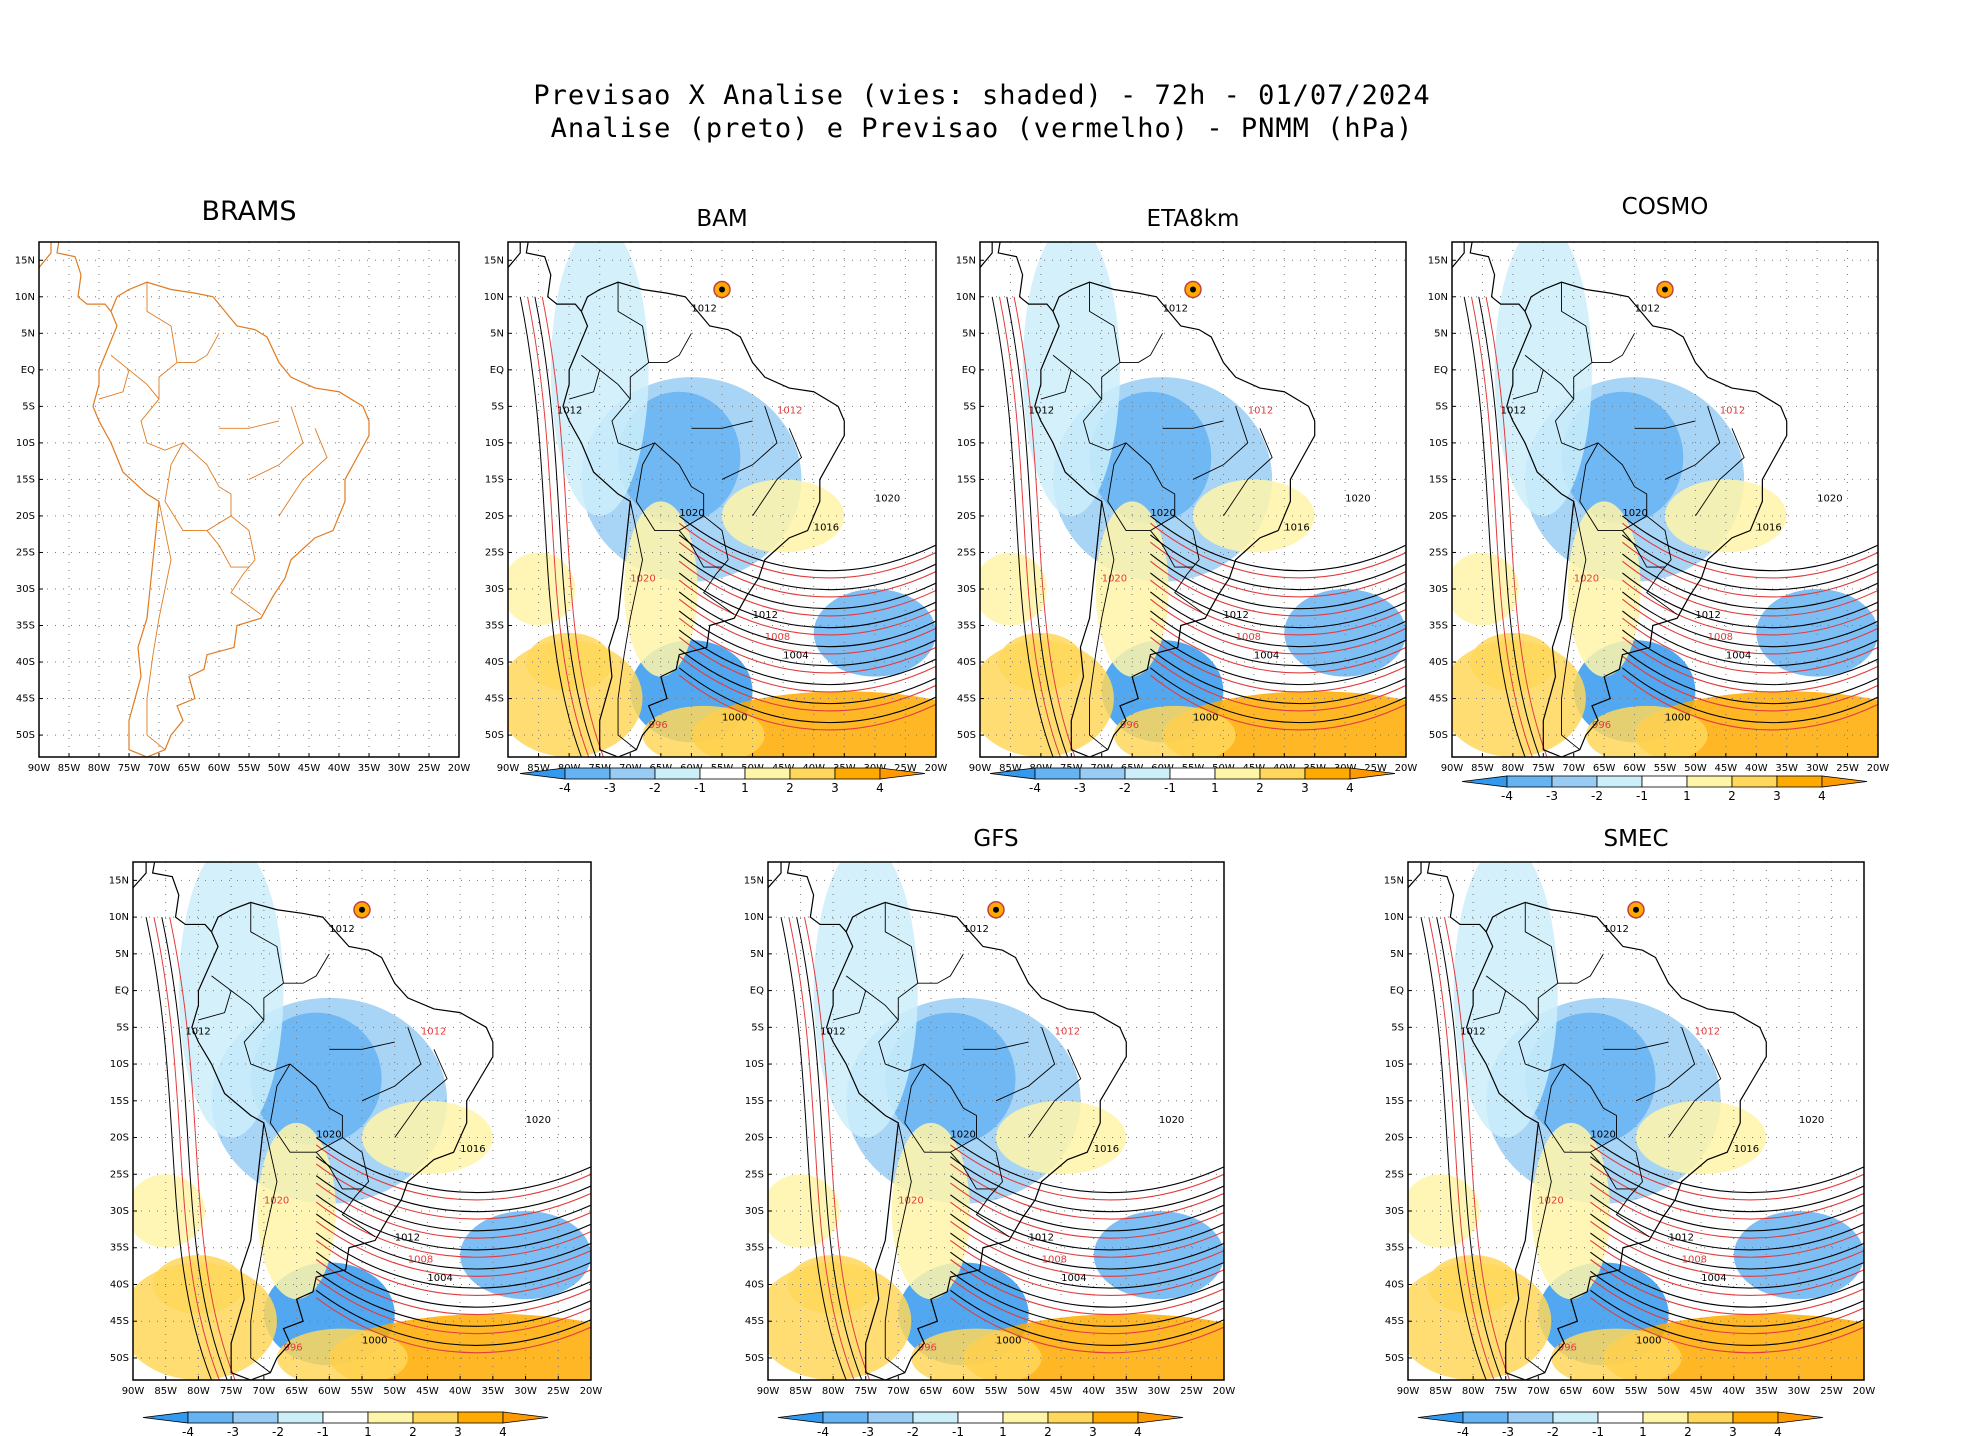  What do you see at coordinates (1440, 1417) in the screenshot?
I see `colorbar-arrow-left` at bounding box center [1440, 1417].